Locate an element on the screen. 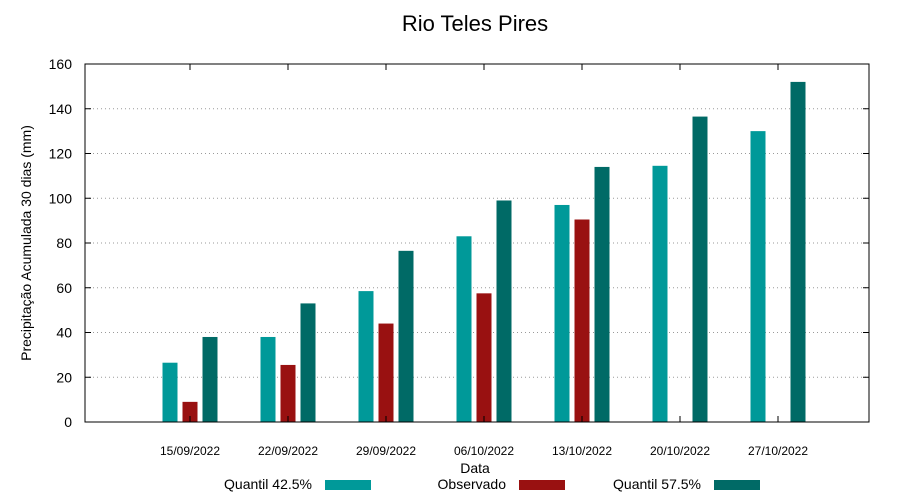 The image size is (900, 500). y-axis-label: Precipitação Acumulada 30 dias (mm) is located at coordinates (26, 243).